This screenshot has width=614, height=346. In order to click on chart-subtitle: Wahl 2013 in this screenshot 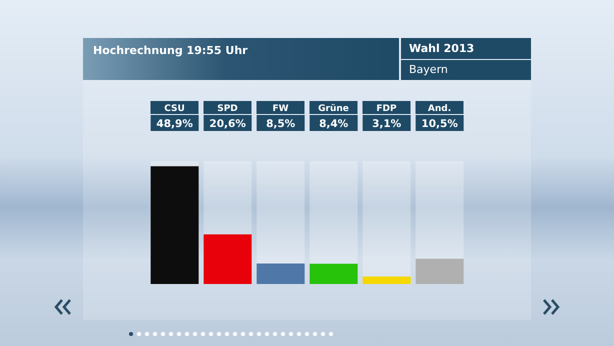, I will do `click(466, 48)`.